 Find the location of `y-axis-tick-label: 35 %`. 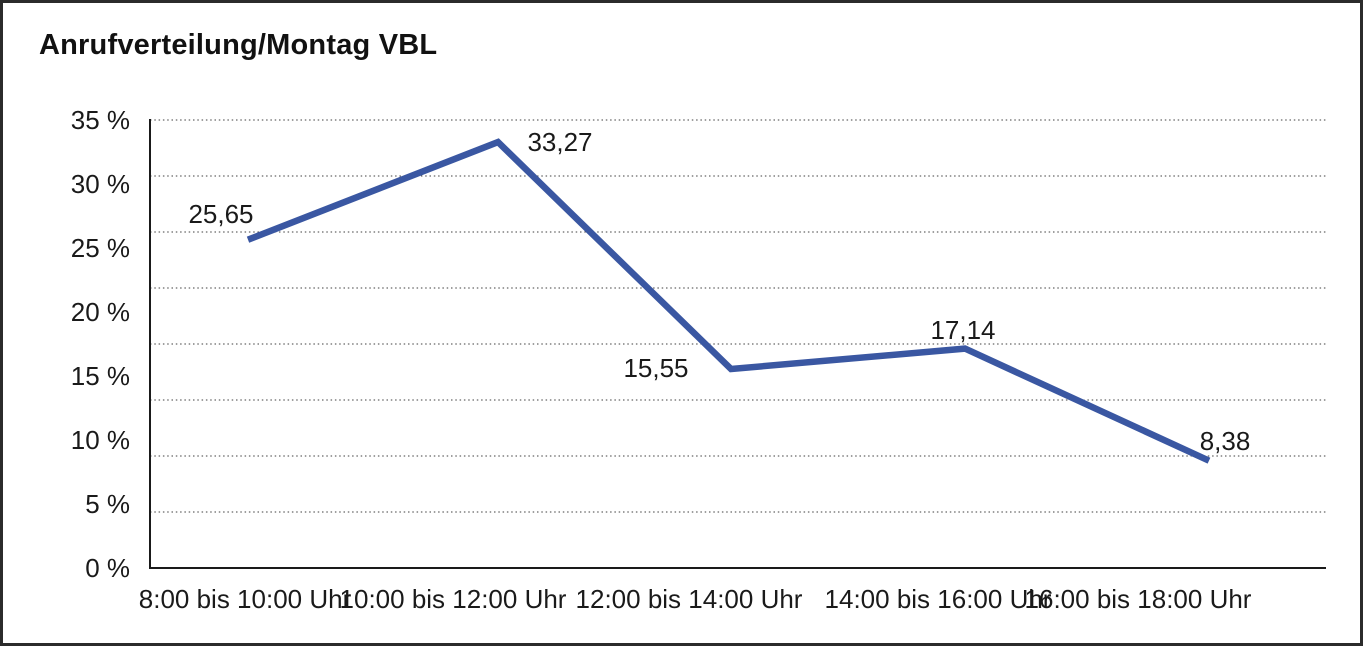

y-axis-tick-label: 35 % is located at coordinates (100, 120).